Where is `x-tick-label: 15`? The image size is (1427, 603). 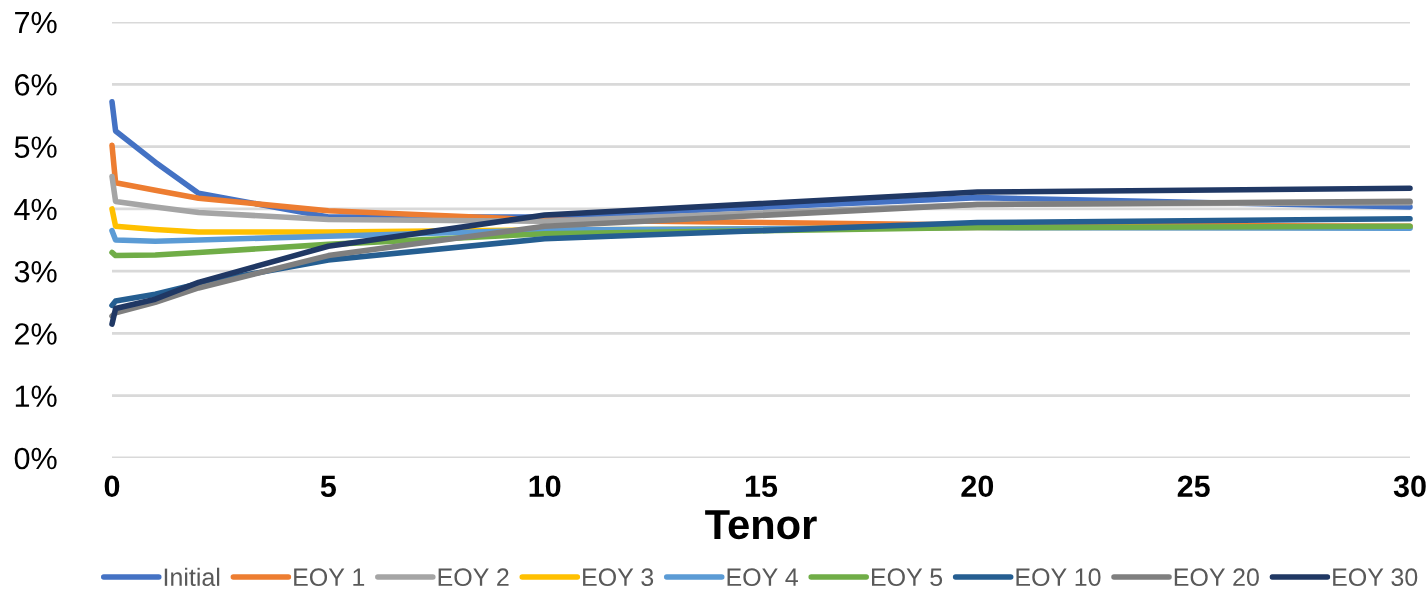
x-tick-label: 15 is located at coordinates (761, 486).